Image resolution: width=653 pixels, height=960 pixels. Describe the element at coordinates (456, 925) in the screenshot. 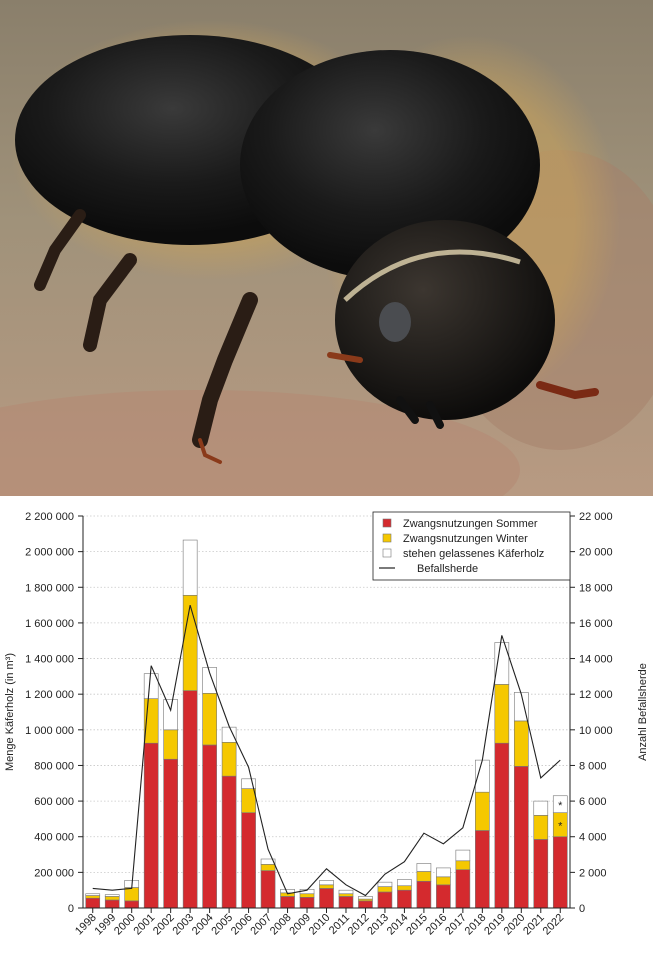

I see `x-tick-label: 2017` at that location.